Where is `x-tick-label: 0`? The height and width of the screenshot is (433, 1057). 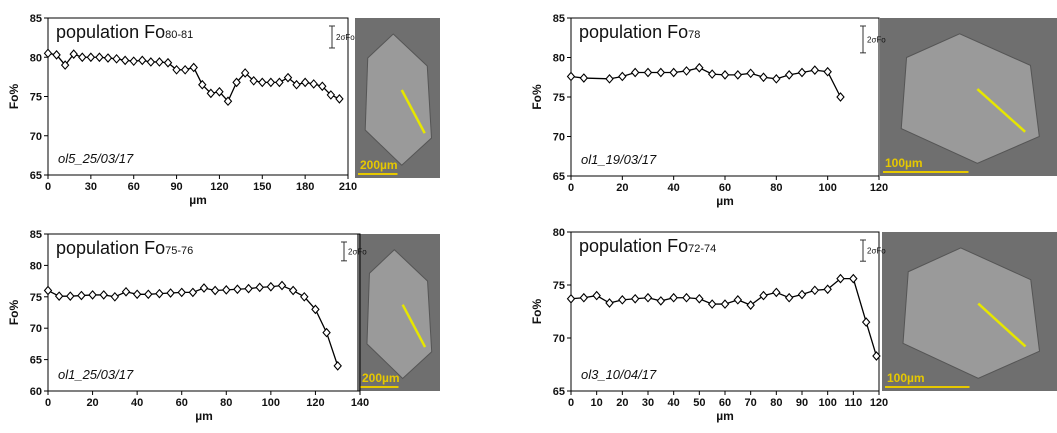
x-tick-label: 0 is located at coordinates (571, 403).